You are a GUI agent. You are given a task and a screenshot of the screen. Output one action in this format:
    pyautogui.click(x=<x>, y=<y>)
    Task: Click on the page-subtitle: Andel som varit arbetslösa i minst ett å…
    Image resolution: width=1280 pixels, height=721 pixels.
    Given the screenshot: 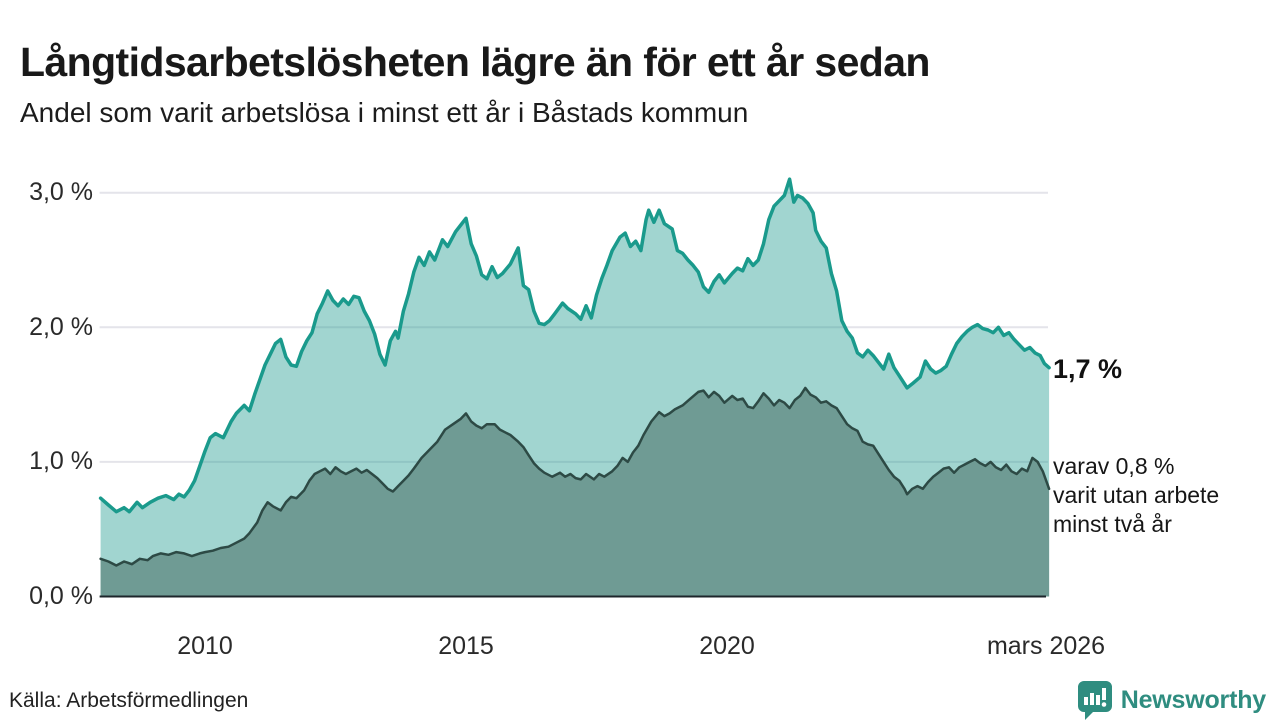 What is the action you would take?
    pyautogui.click(x=384, y=112)
    